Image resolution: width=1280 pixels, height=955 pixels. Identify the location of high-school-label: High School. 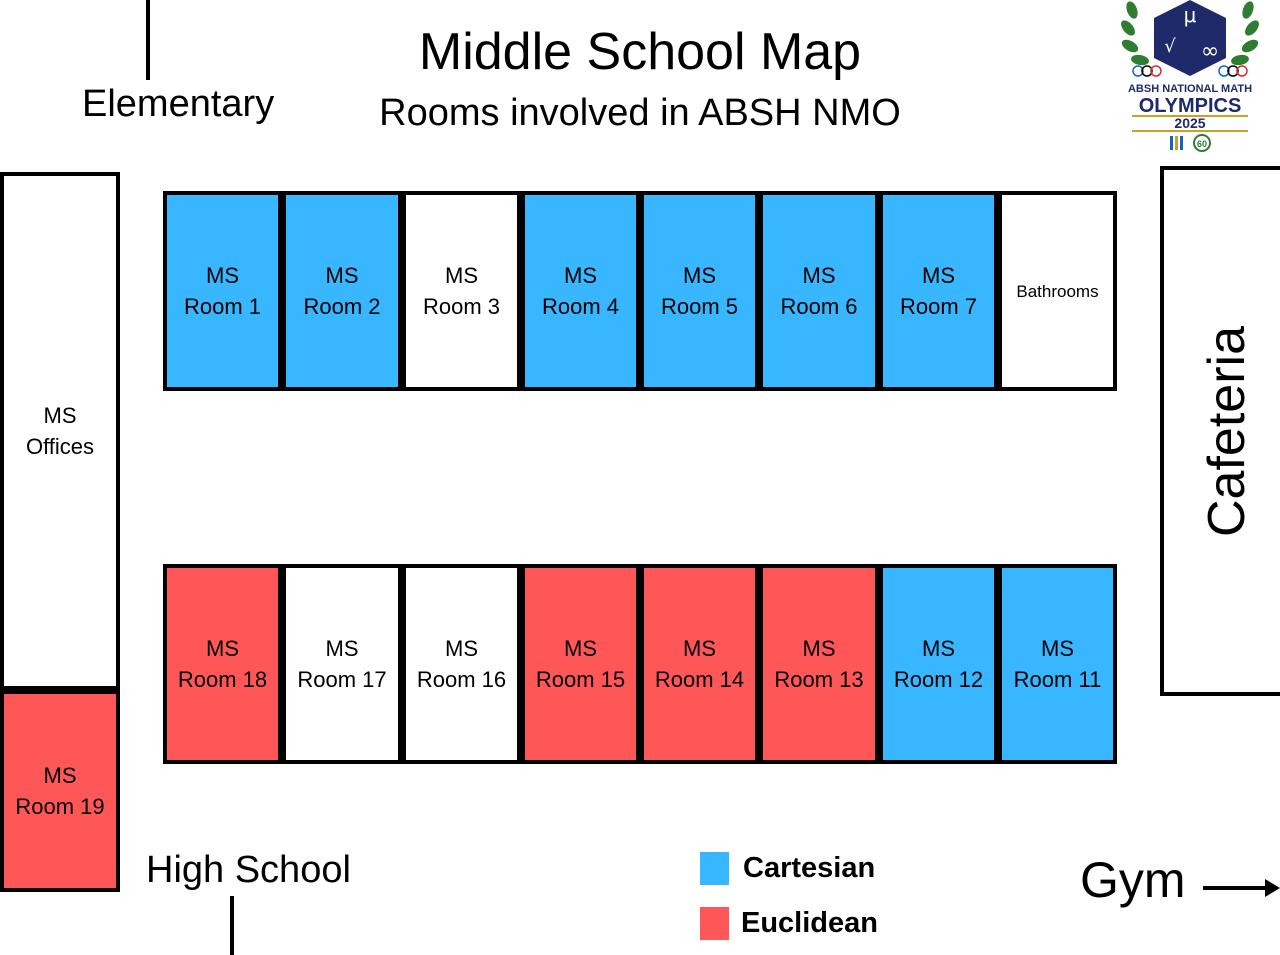
(248, 870).